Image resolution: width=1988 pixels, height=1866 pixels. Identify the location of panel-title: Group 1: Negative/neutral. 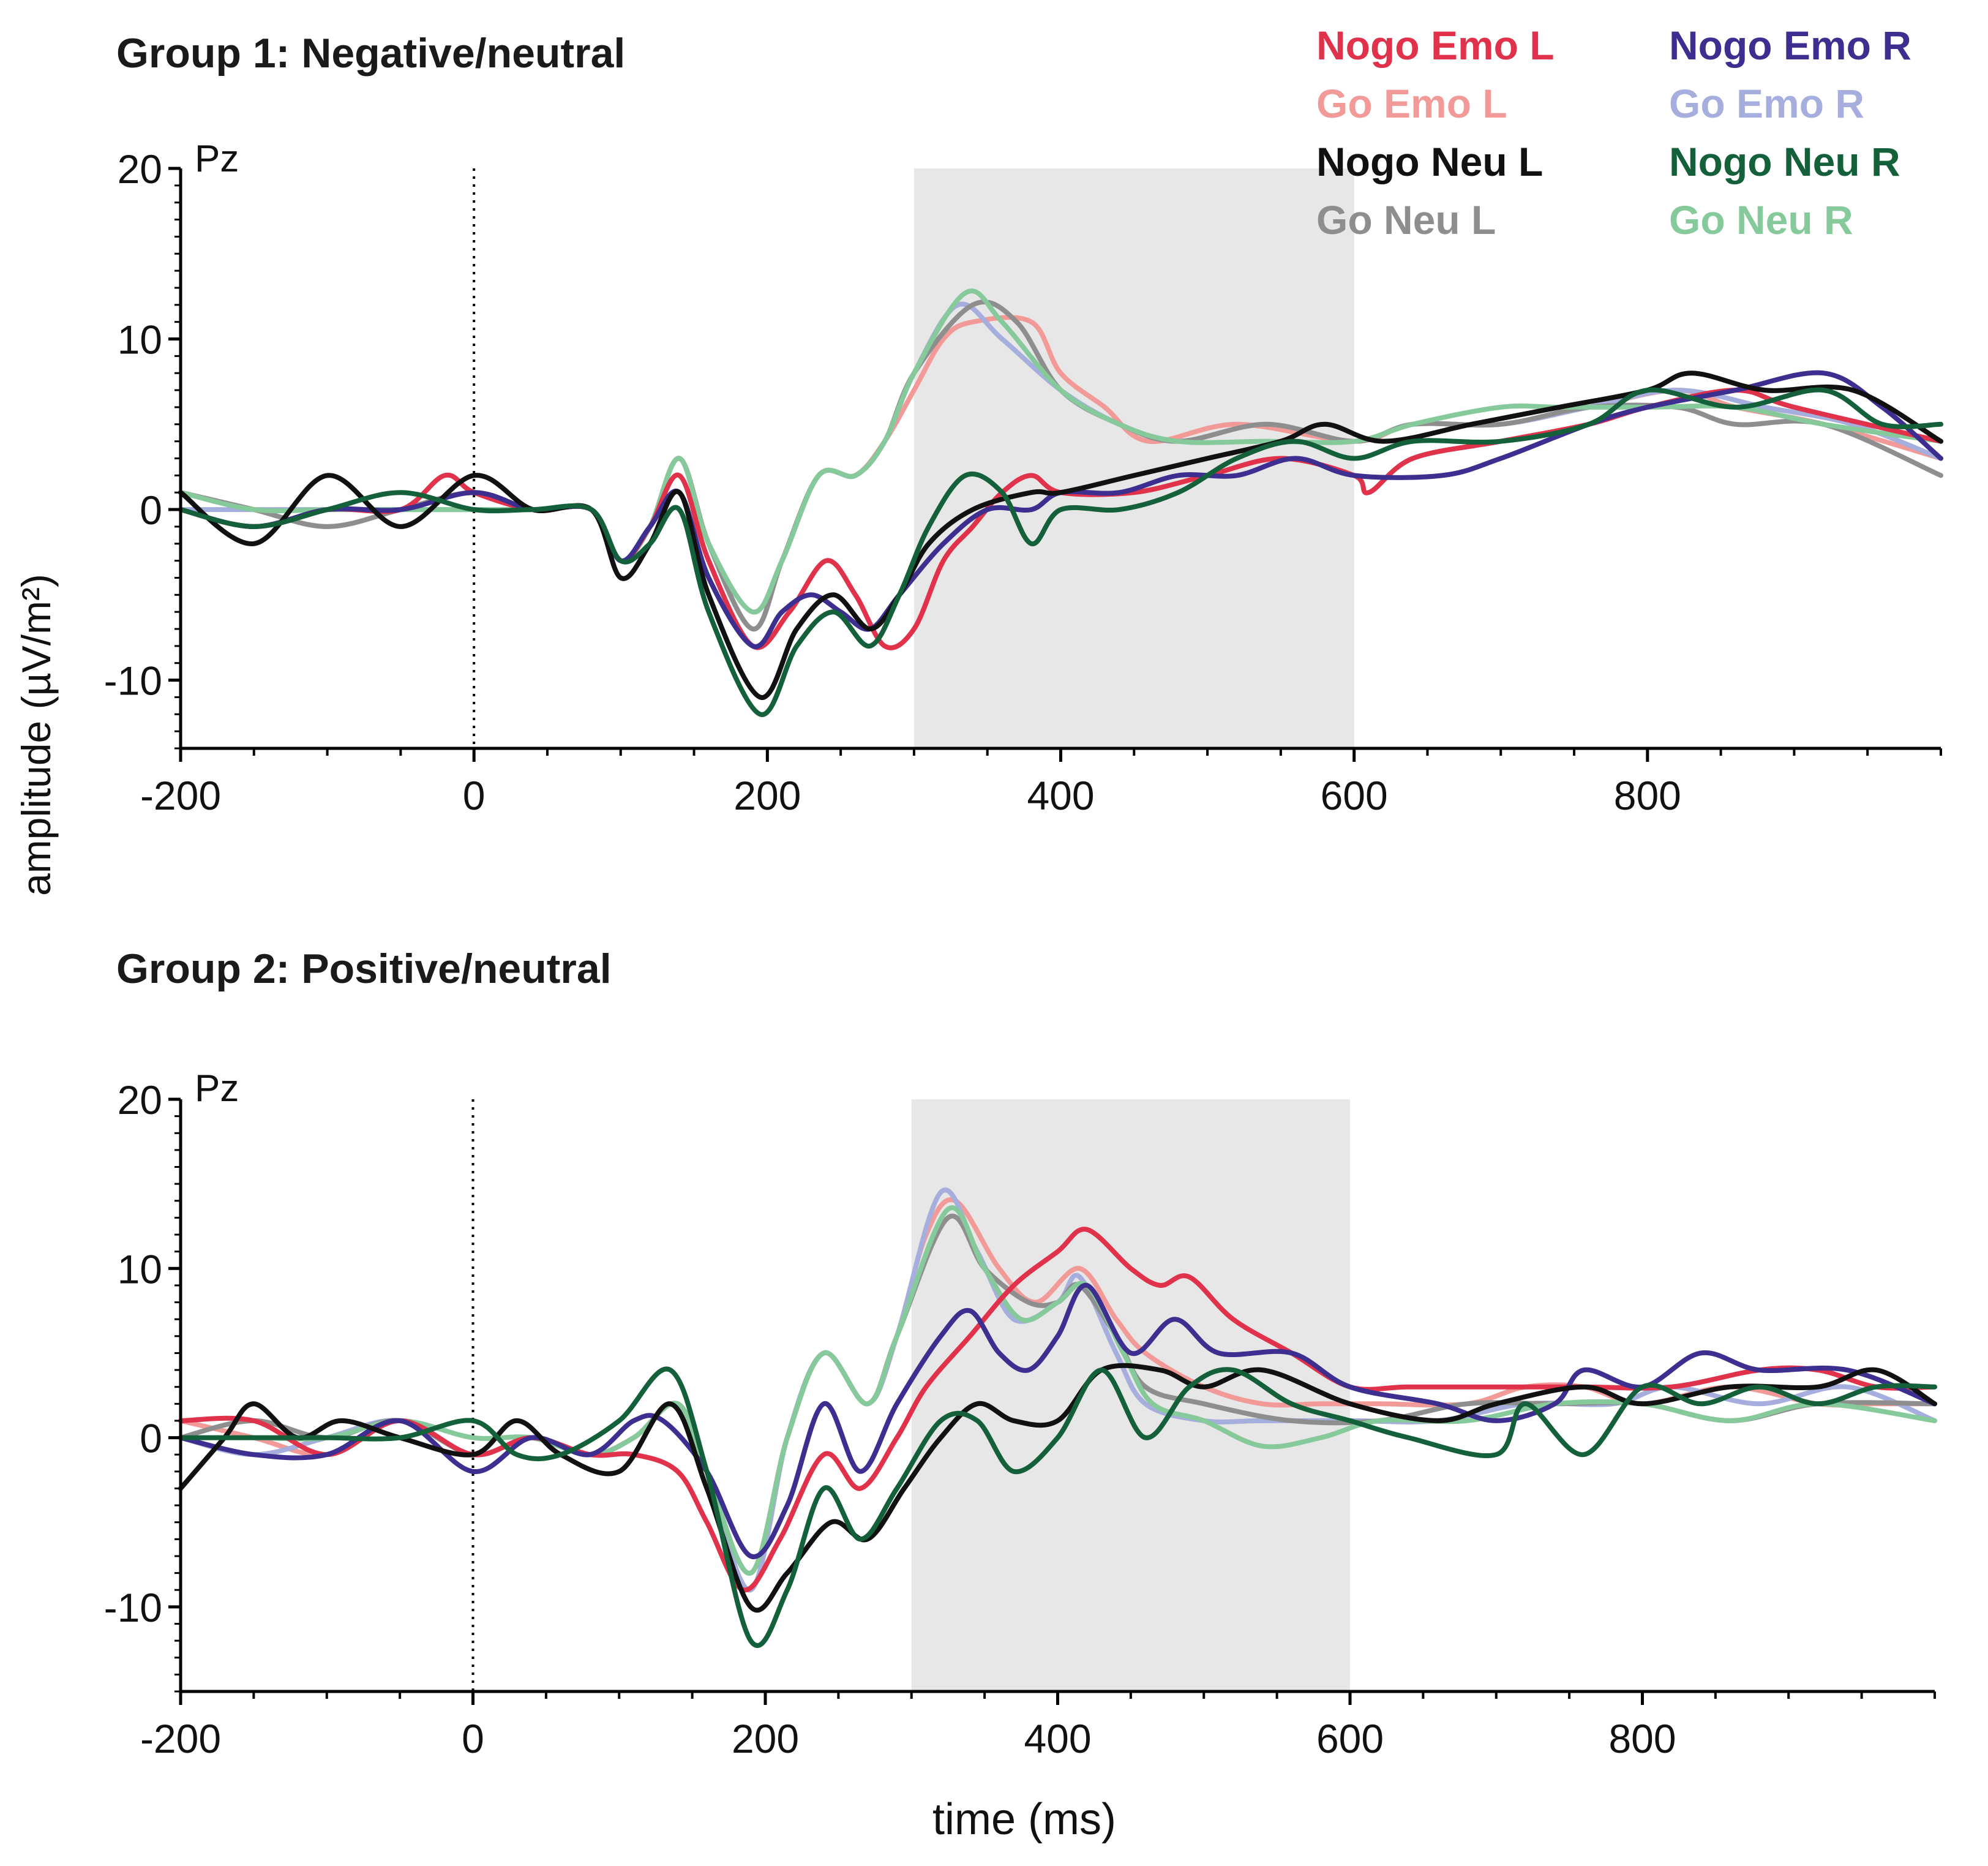
(370, 53).